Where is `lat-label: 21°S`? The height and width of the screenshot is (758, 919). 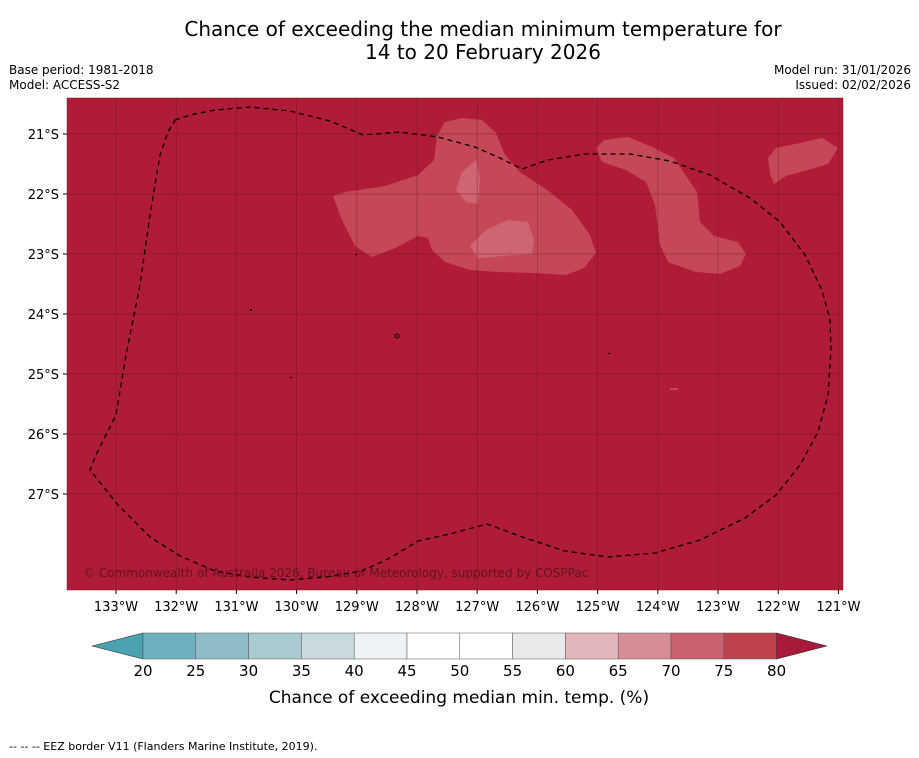 lat-label: 21°S is located at coordinates (43, 135).